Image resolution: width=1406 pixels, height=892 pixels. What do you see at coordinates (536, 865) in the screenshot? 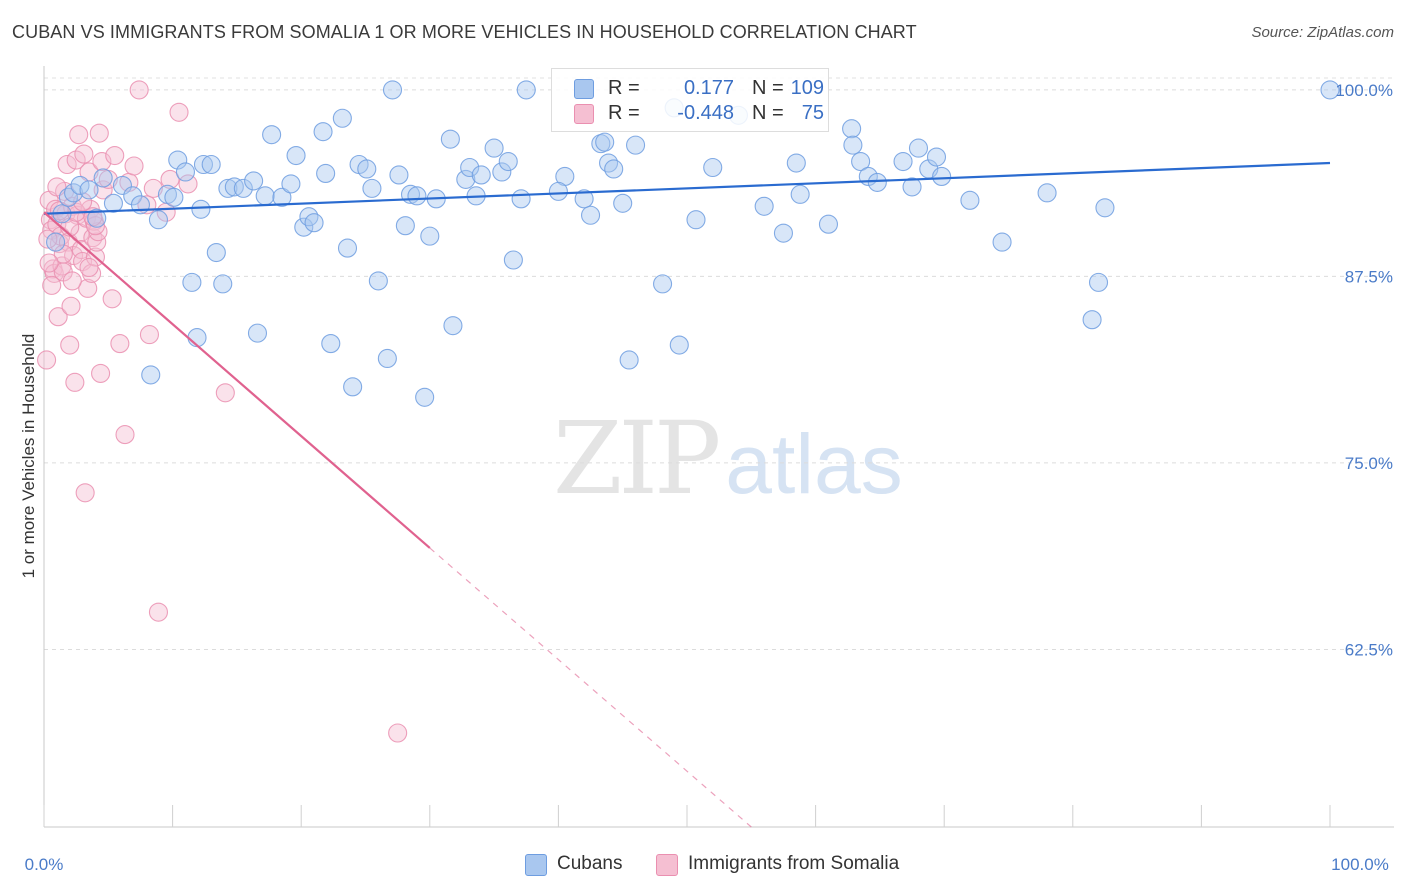
I see `cubans-legend-swatch` at bounding box center [536, 865].